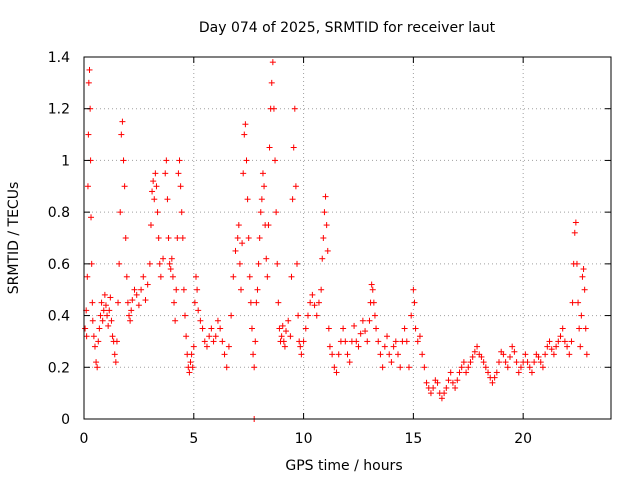 This screenshot has width=640, height=480. I want to click on x-tick-label: 10, so click(304, 439).